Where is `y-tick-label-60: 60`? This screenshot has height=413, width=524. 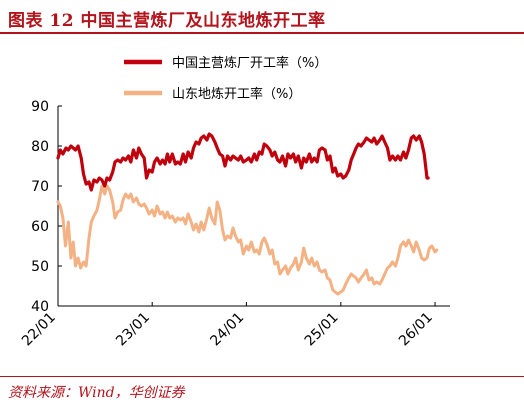
y-tick-label-60: 60 is located at coordinates (40, 227).